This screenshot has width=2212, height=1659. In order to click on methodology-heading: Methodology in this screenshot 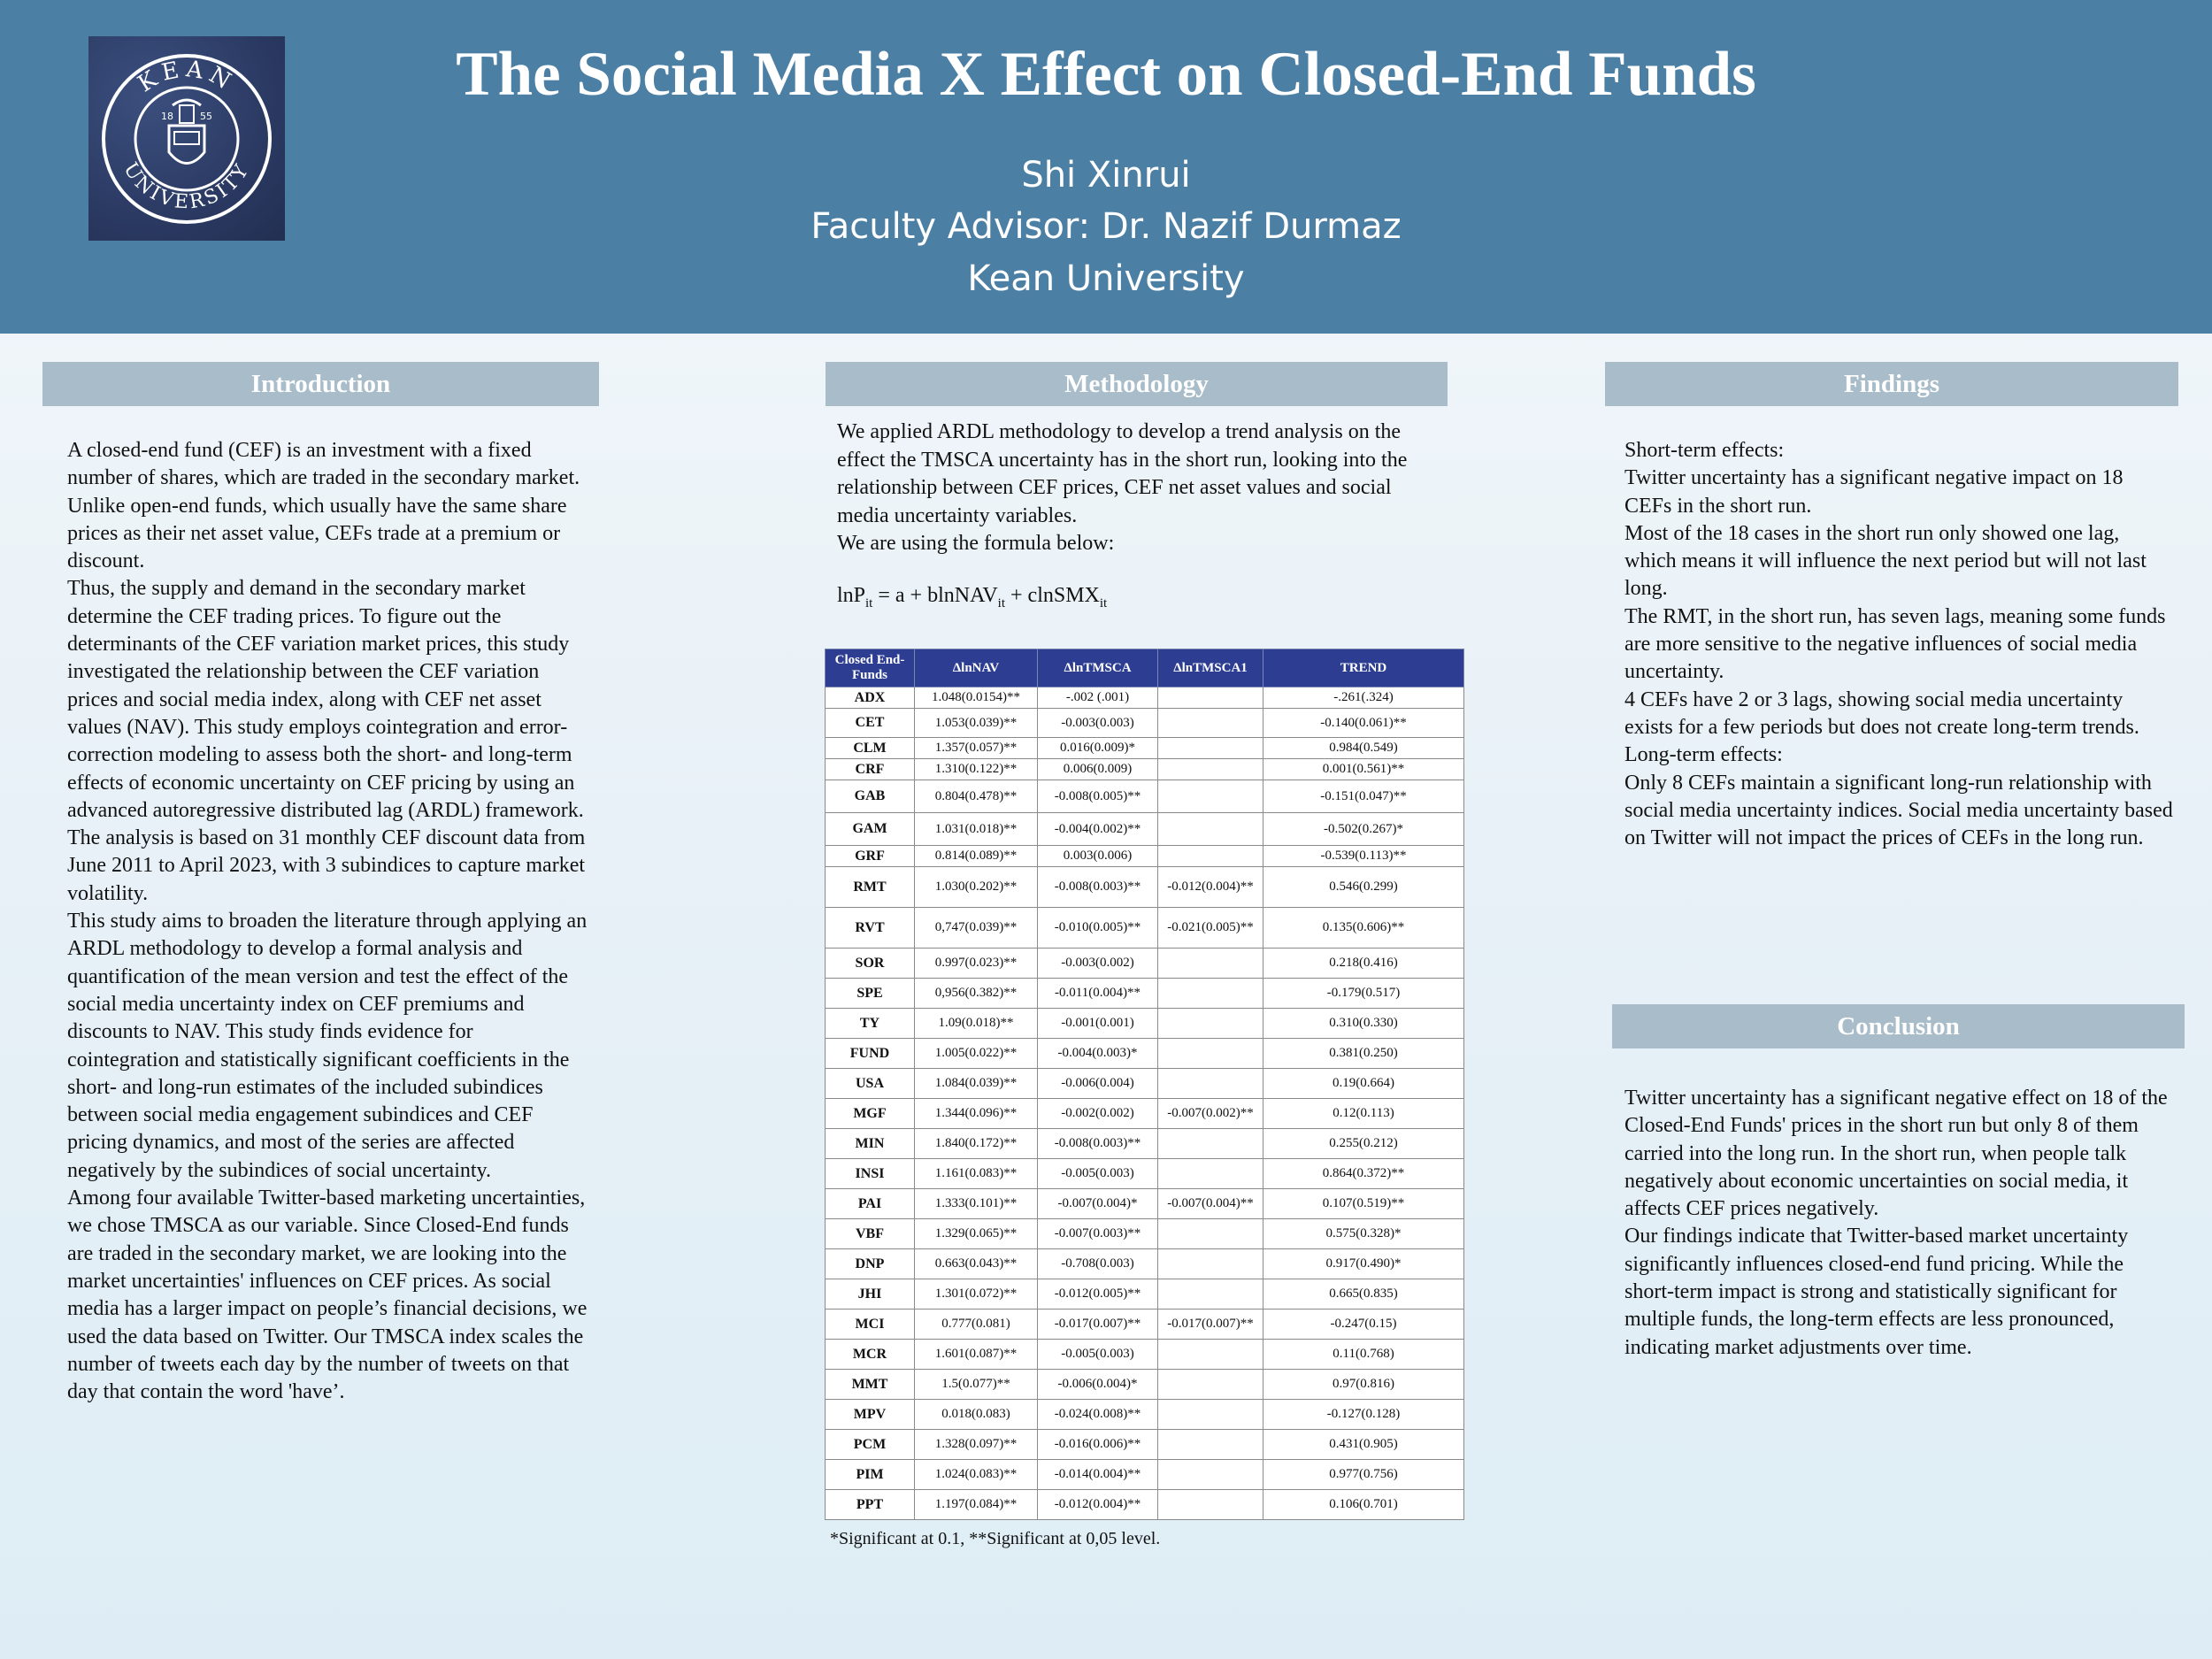, I will do `click(1137, 384)`.